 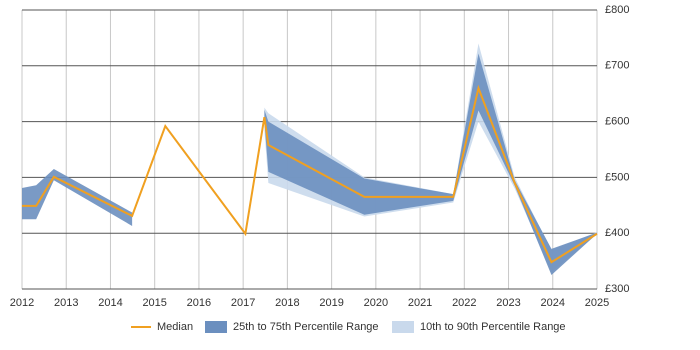 What do you see at coordinates (376, 303) in the screenshot?
I see `x-tick-label: 2020` at bounding box center [376, 303].